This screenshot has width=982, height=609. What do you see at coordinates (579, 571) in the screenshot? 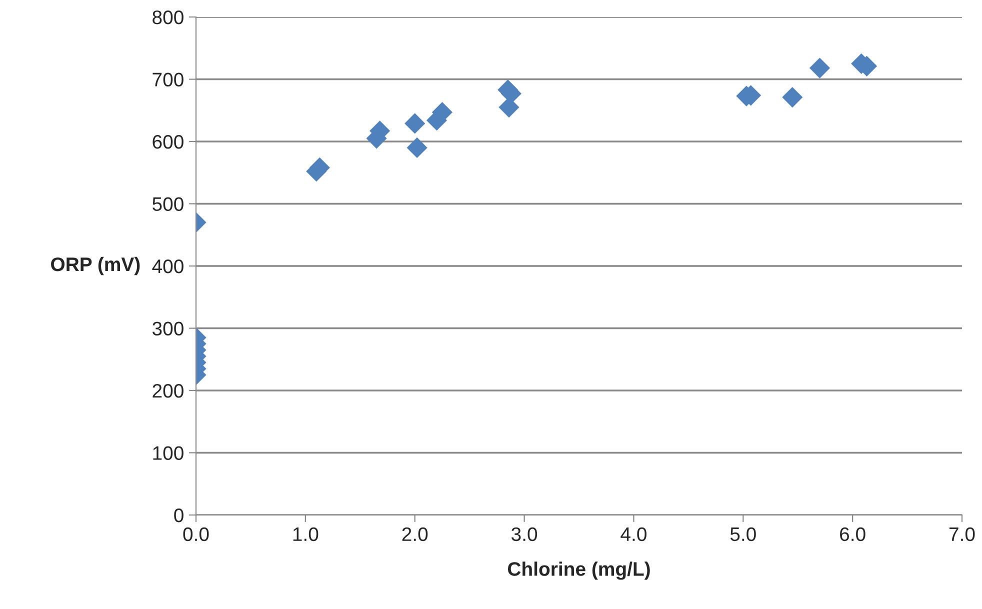
I see `x-axis-title: Chlorine (mg/L)` at bounding box center [579, 571].